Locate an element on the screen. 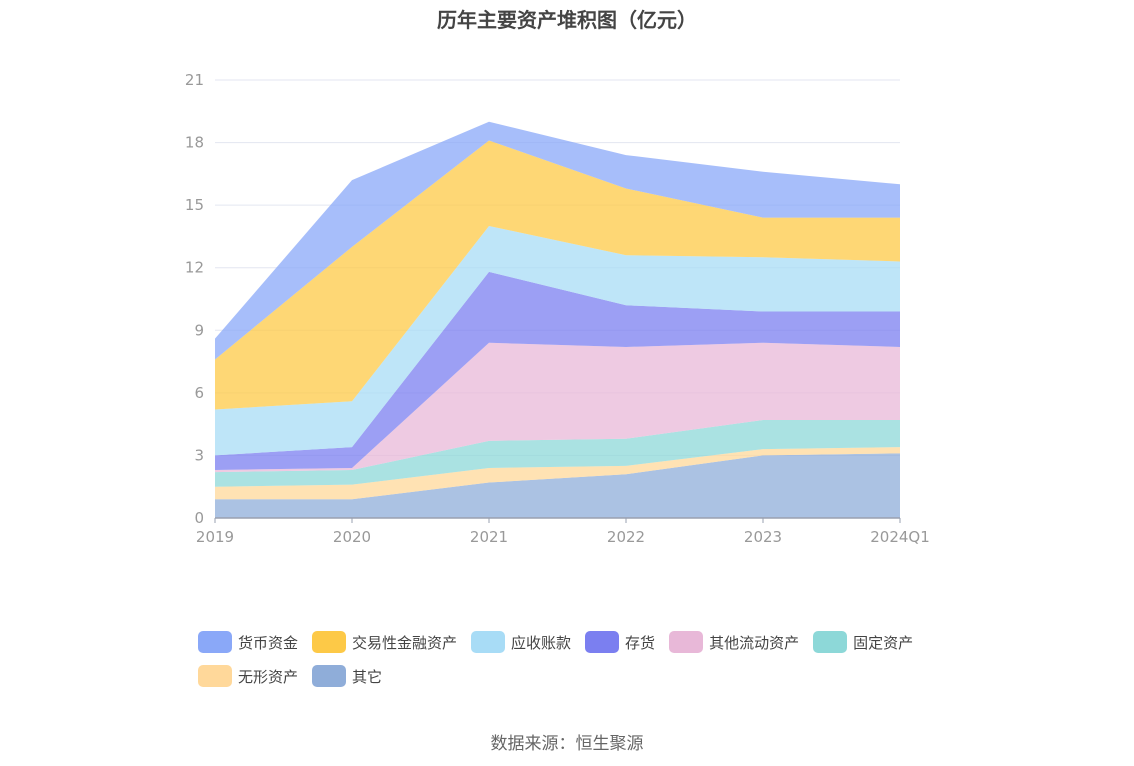  legend-label: 其他流动资产 is located at coordinates (754, 642).